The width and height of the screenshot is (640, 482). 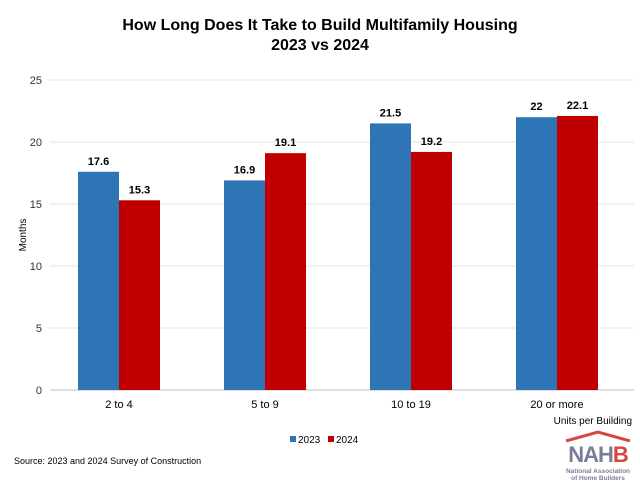 I want to click on data-label: 19.2, so click(x=431, y=142).